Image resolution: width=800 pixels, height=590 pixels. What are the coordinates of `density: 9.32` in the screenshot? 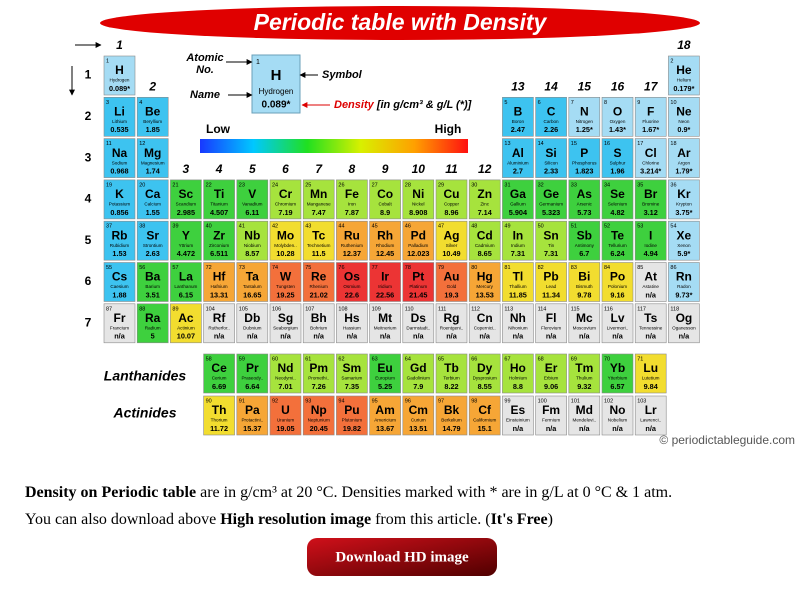 It's located at (584, 386).